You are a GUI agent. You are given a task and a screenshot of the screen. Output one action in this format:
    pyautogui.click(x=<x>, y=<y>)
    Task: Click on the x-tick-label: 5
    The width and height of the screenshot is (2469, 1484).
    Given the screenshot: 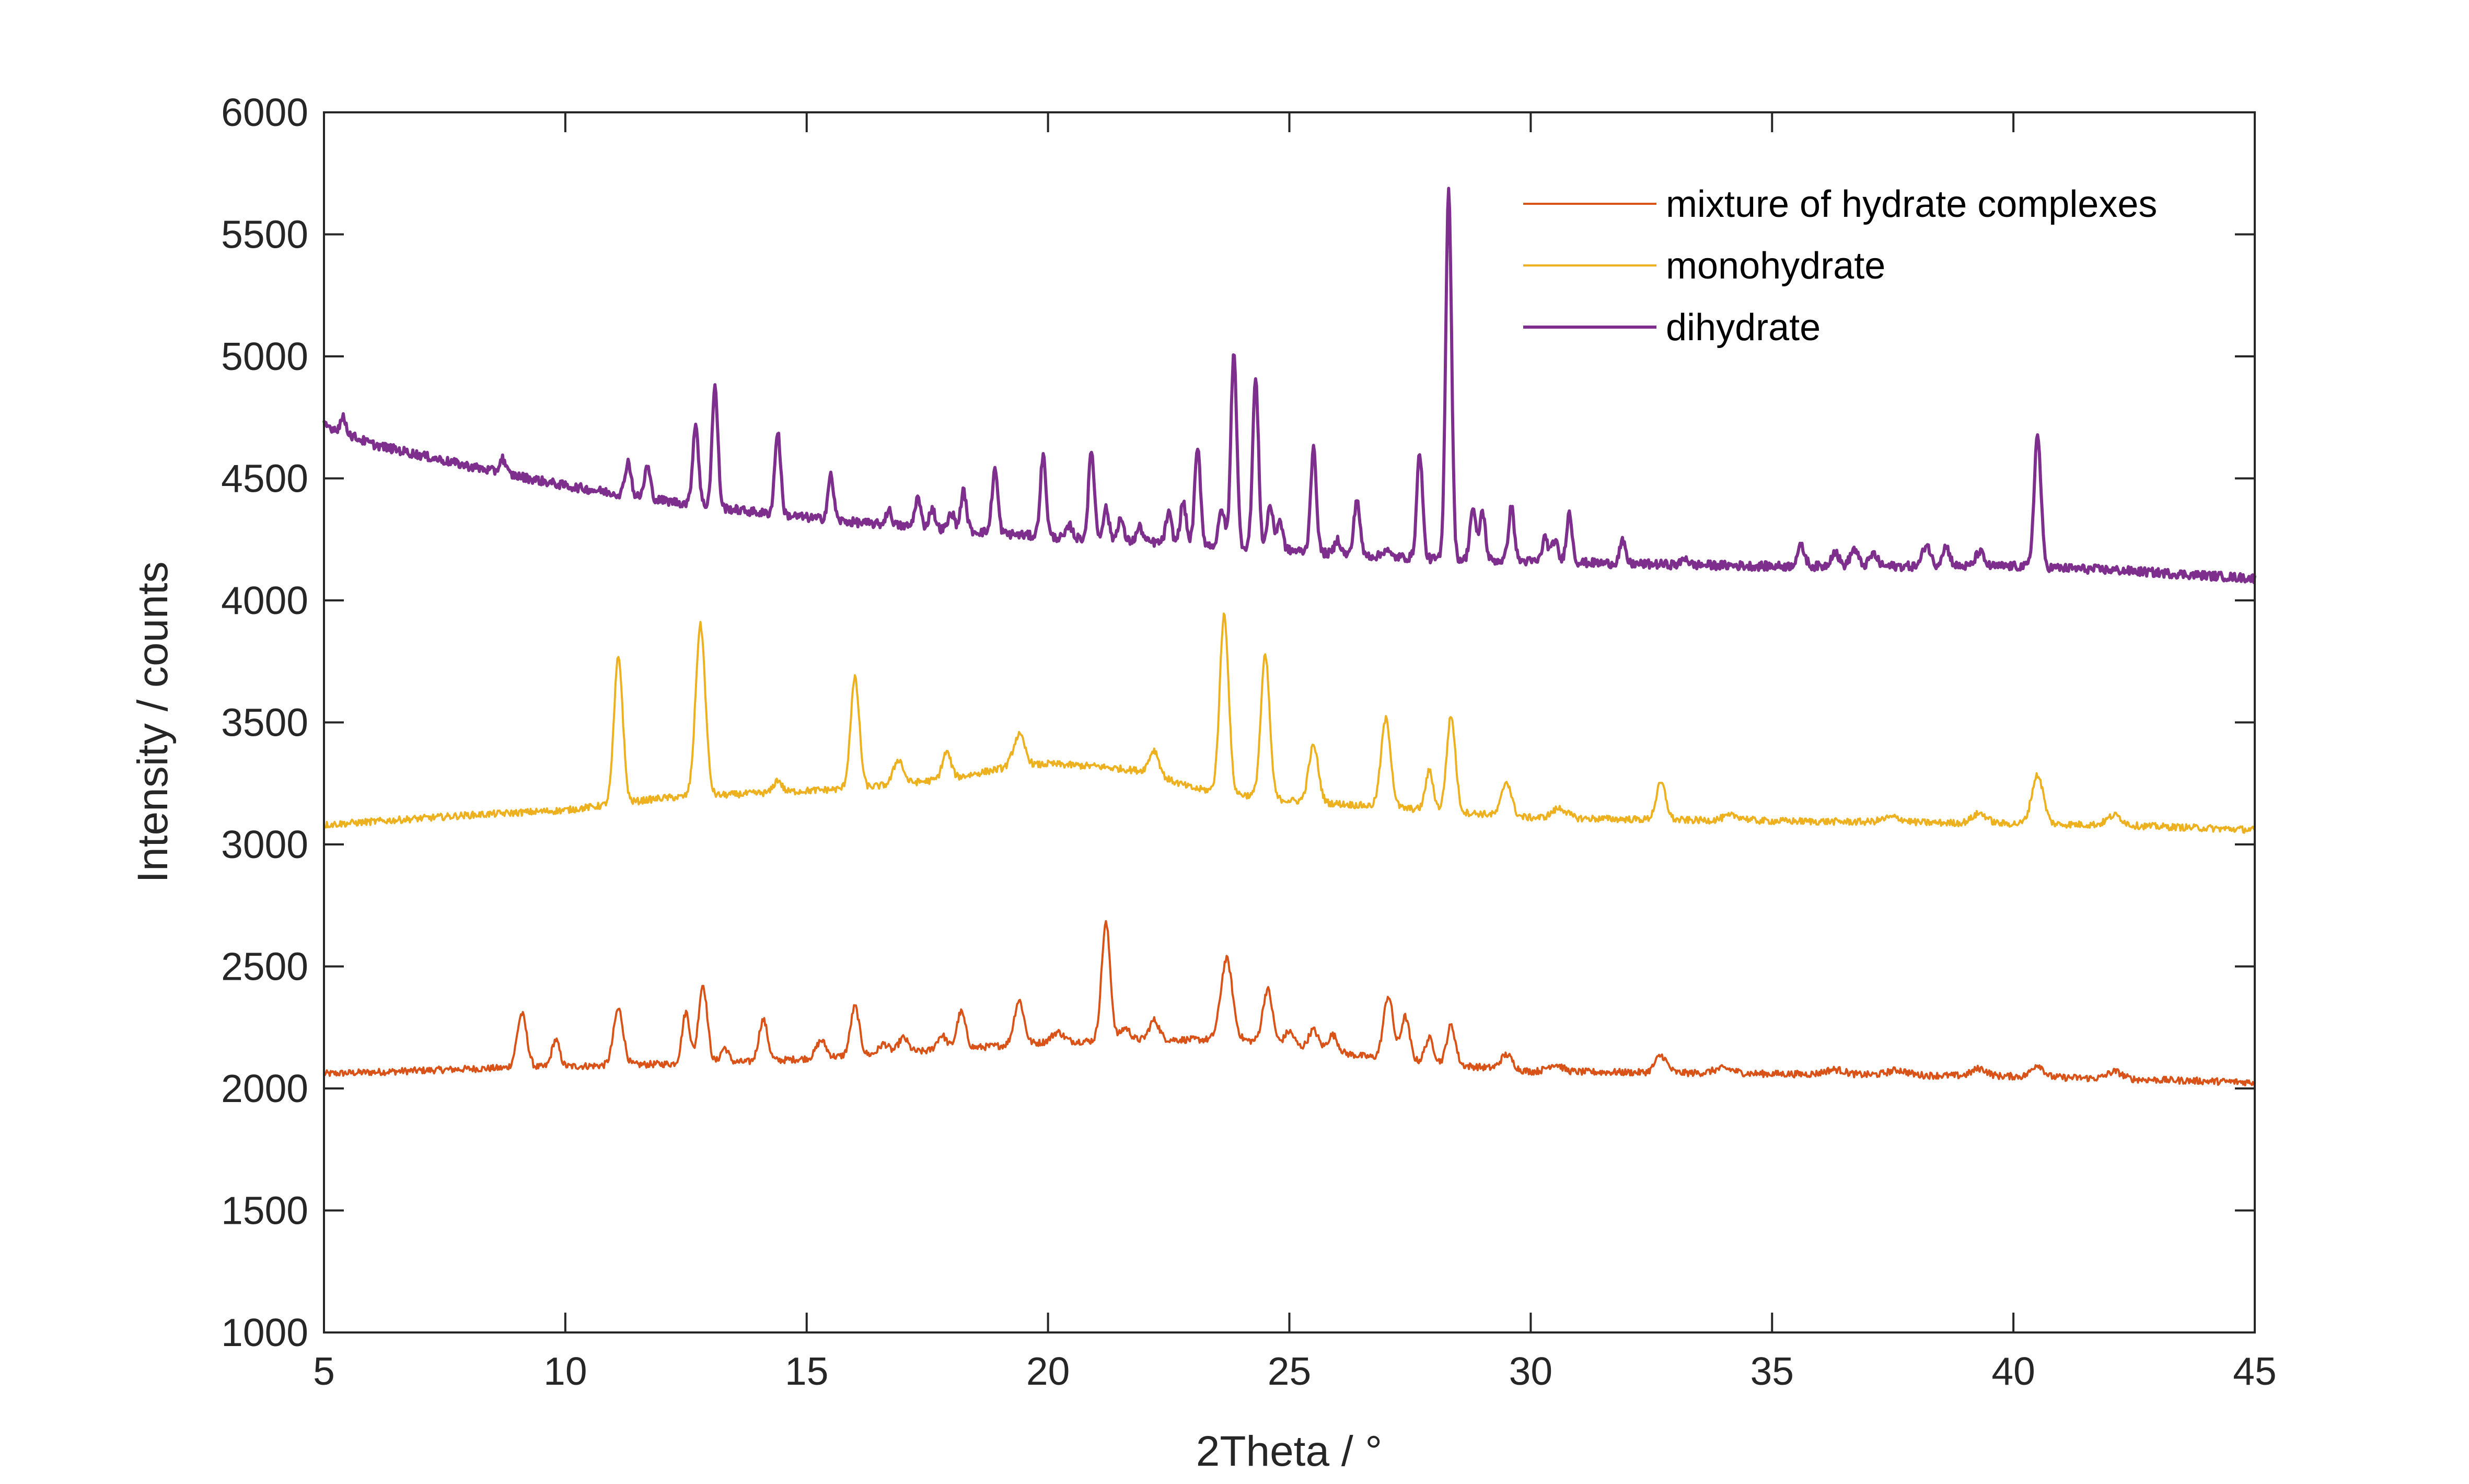 What is the action you would take?
    pyautogui.click(x=324, y=1371)
    